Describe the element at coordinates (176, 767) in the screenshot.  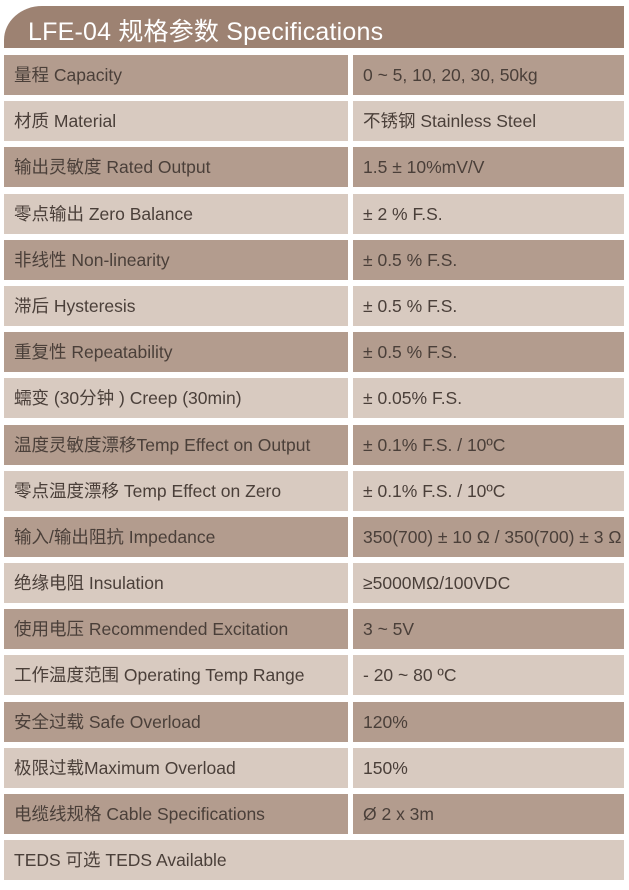
I see `spec-label: 极限过载Maximum Overload` at that location.